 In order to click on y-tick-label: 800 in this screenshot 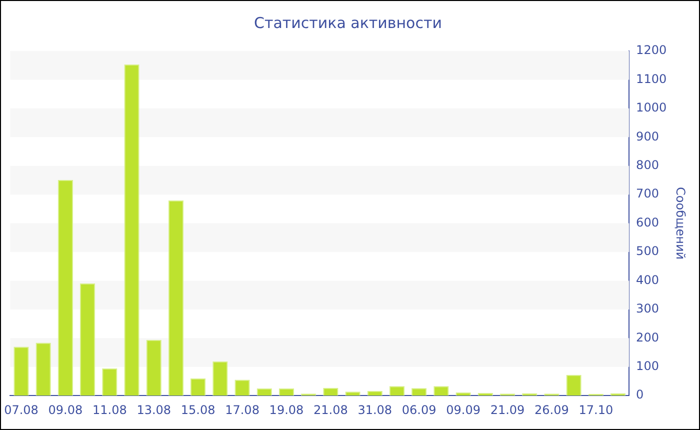, I will do `click(647, 165)`.